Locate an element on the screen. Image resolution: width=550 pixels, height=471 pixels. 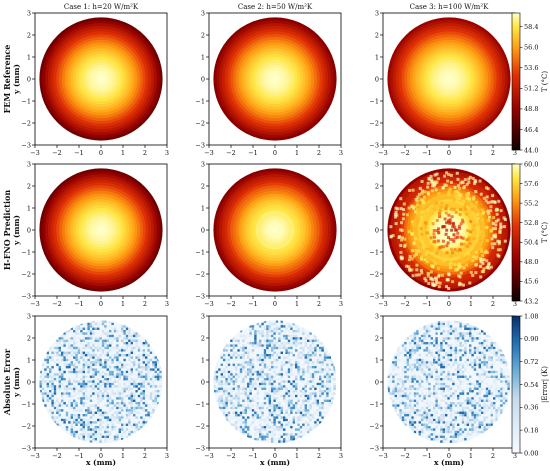
x-tick-label: 3 is located at coordinates (167, 304).